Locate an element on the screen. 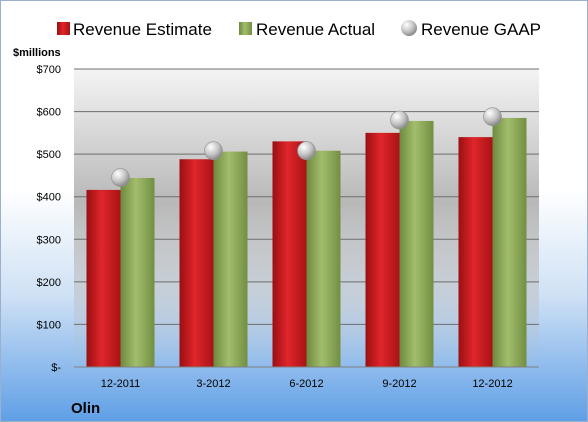  legend-label-estimate: Revenue Estimate is located at coordinates (142, 29).